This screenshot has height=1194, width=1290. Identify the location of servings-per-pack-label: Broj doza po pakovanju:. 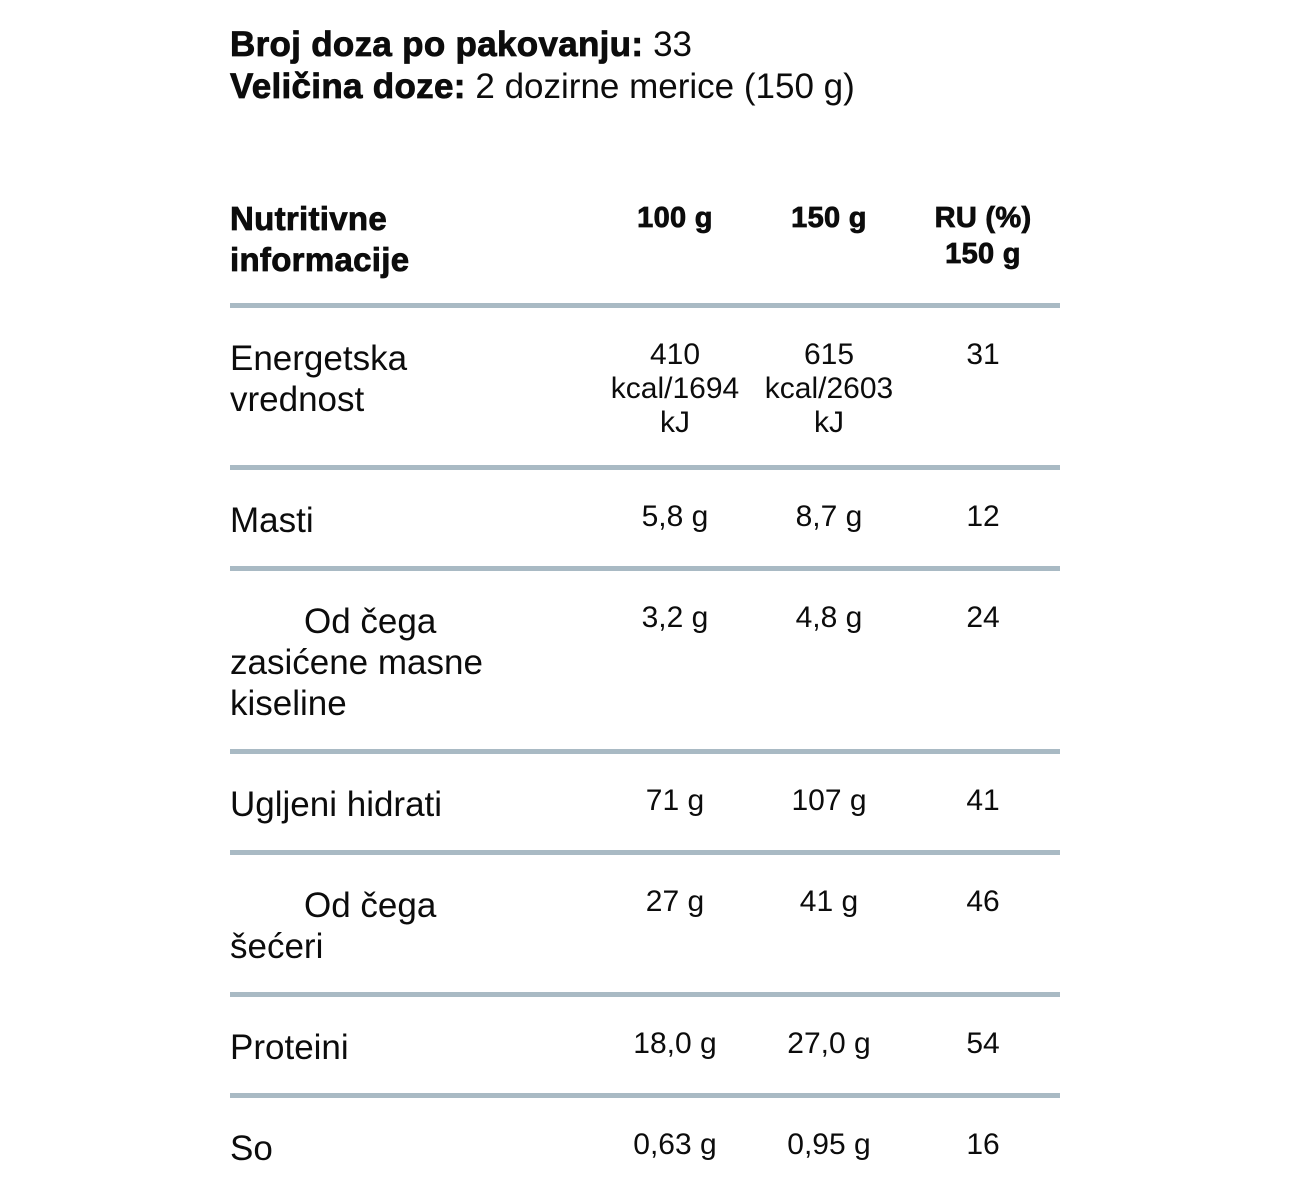
(437, 45).